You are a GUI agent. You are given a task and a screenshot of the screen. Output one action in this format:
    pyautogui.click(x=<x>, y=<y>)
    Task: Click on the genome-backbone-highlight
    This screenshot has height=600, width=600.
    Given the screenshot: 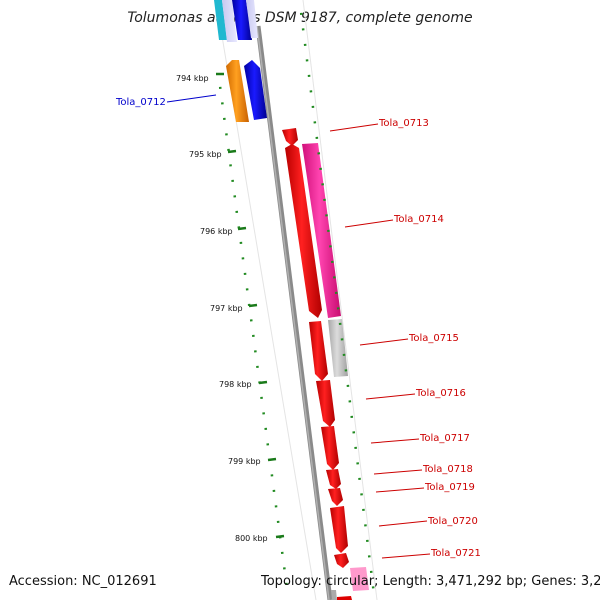 What is the action you would take?
    pyautogui.click(x=293, y=312)
    